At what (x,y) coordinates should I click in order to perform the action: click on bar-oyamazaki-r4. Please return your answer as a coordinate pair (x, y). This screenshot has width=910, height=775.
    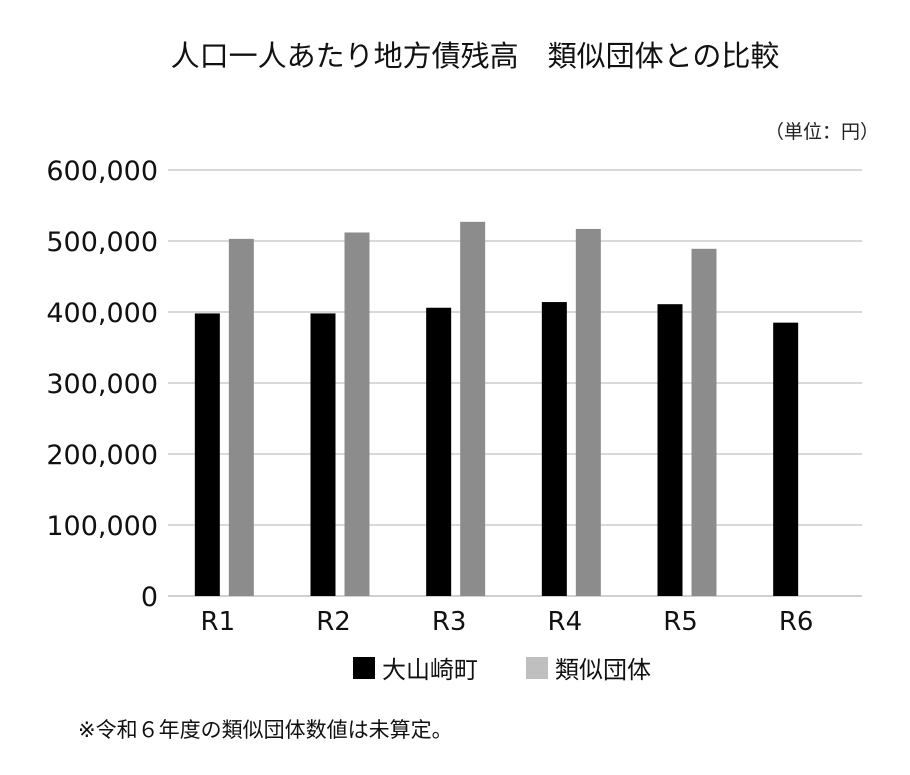
    Looking at the image, I should click on (554, 449).